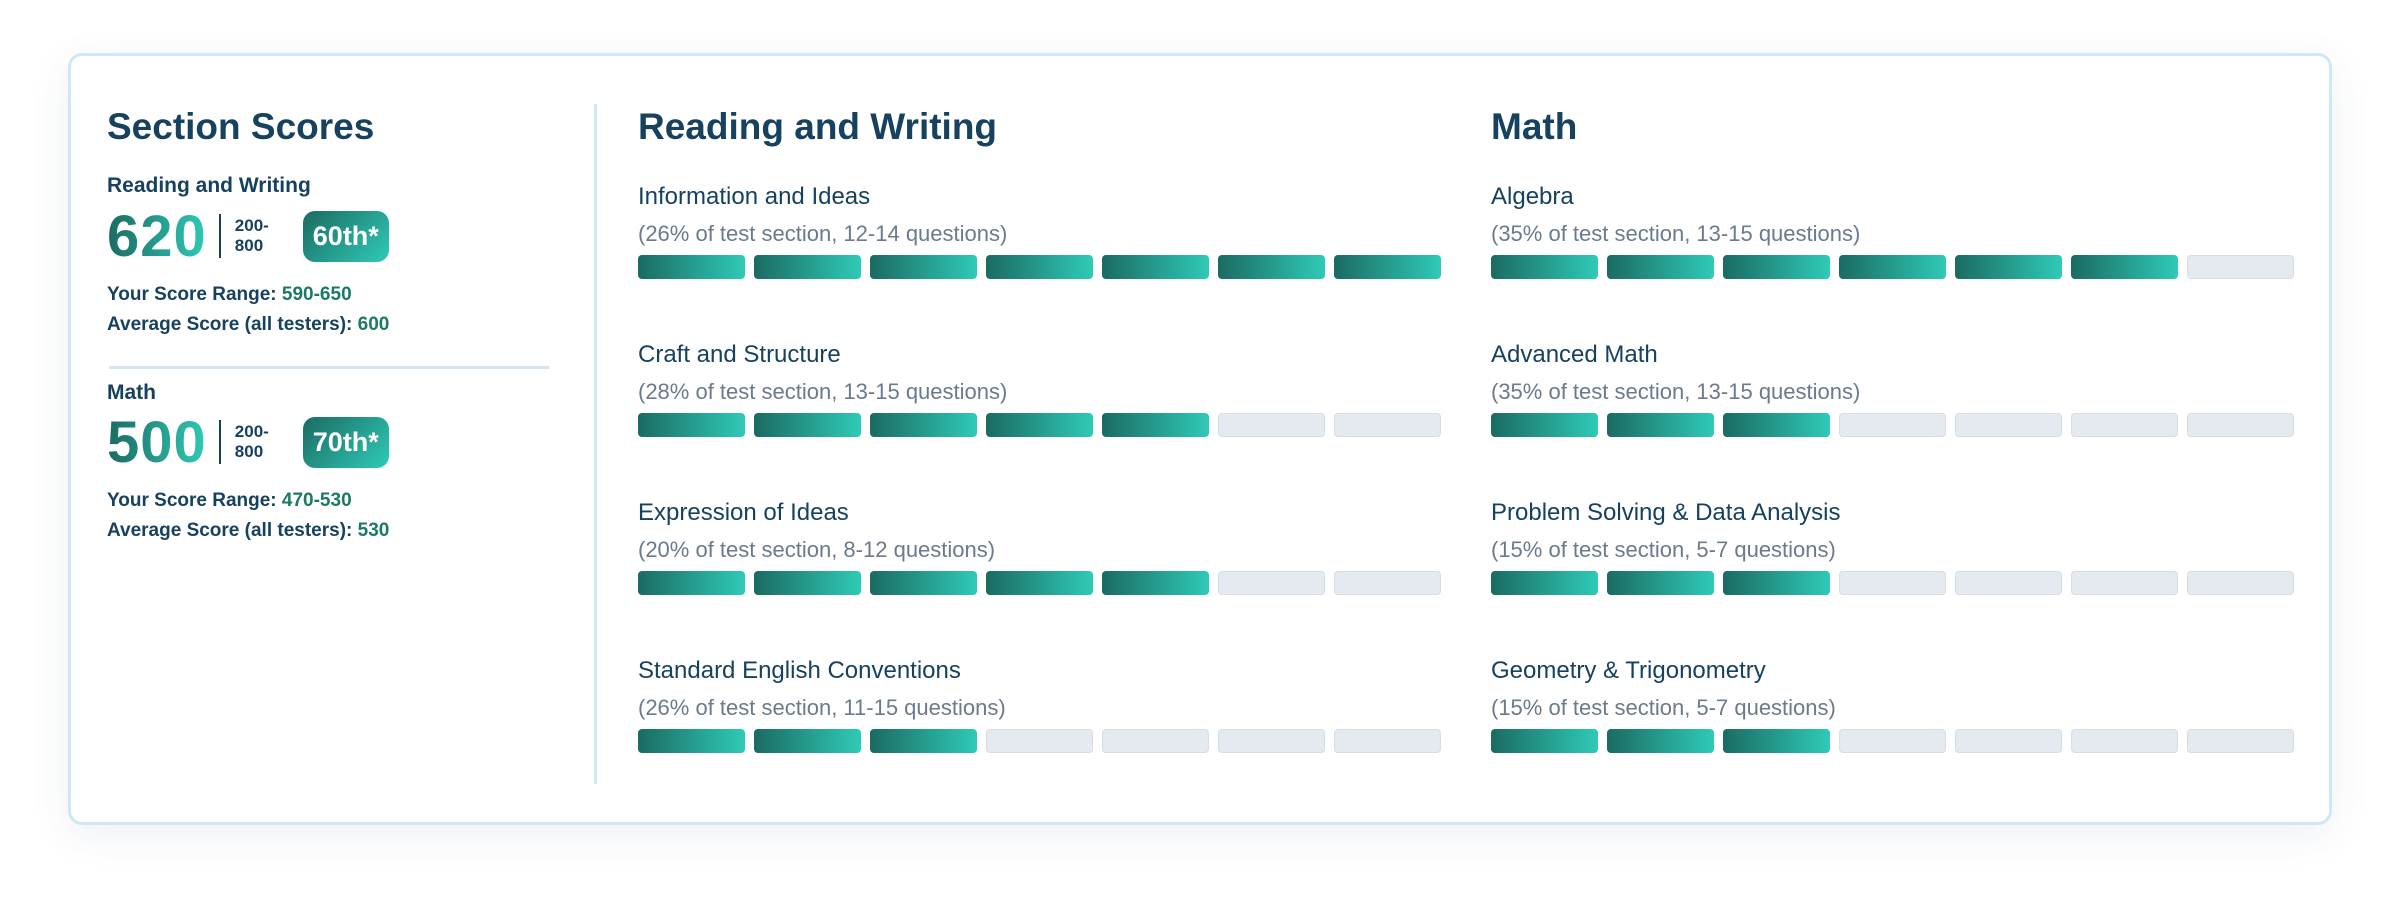  I want to click on section-label: Reading and Writing, so click(209, 185).